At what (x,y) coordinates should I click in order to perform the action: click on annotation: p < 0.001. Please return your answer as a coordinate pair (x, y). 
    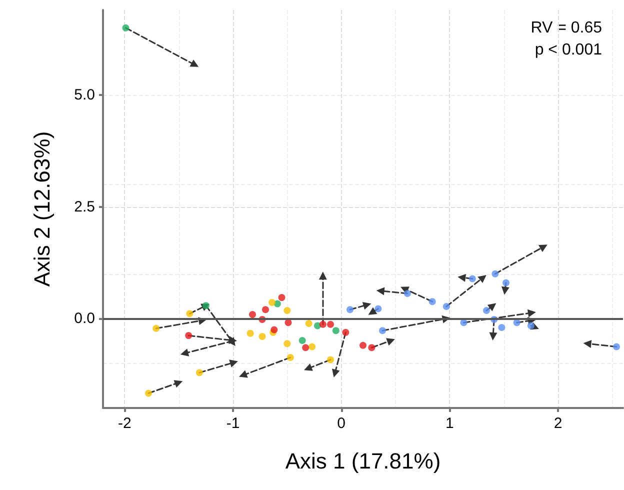
    Looking at the image, I should click on (568, 50).